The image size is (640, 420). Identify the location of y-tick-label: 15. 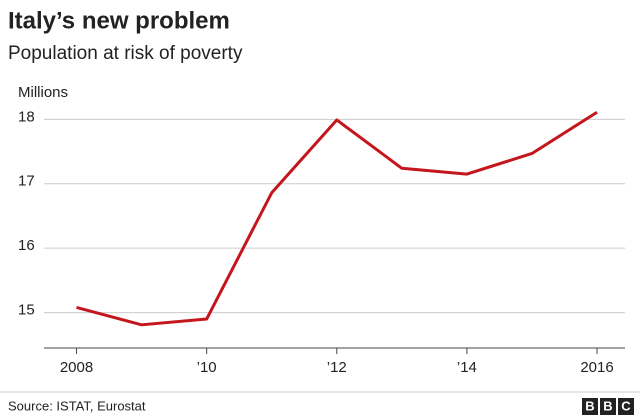
(26, 310).